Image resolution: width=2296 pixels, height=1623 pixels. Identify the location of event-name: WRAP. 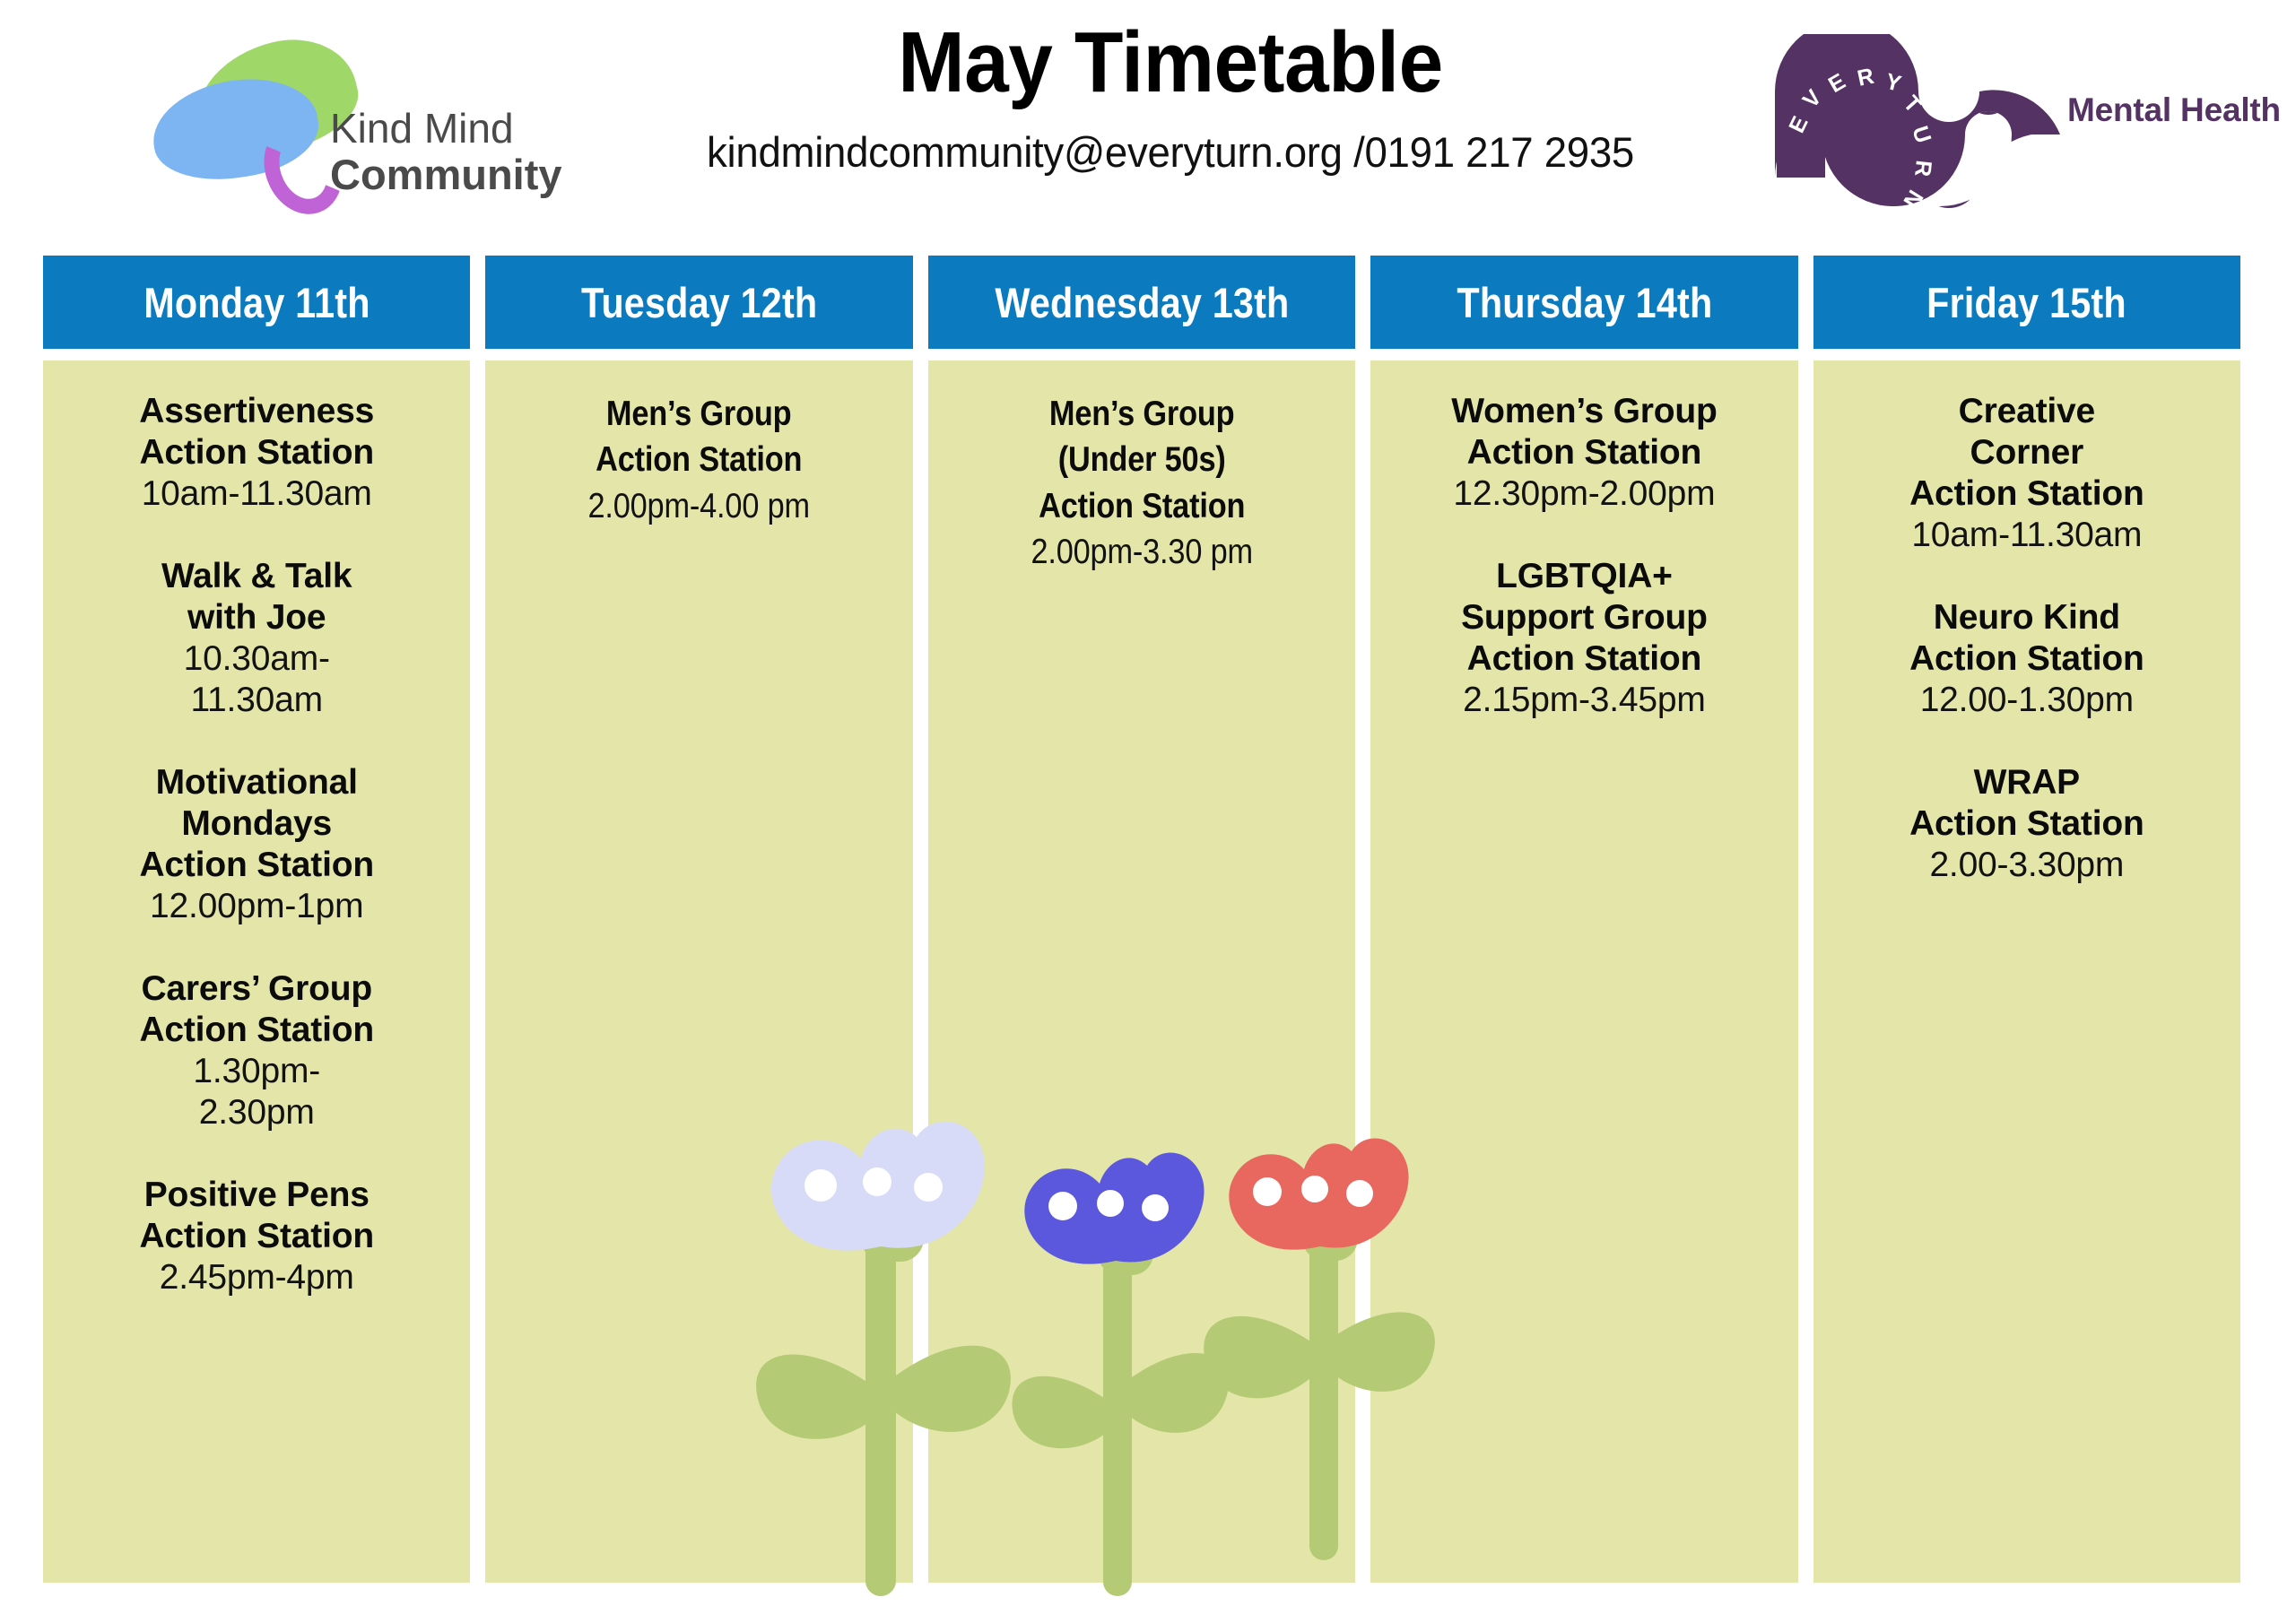
(2027, 783).